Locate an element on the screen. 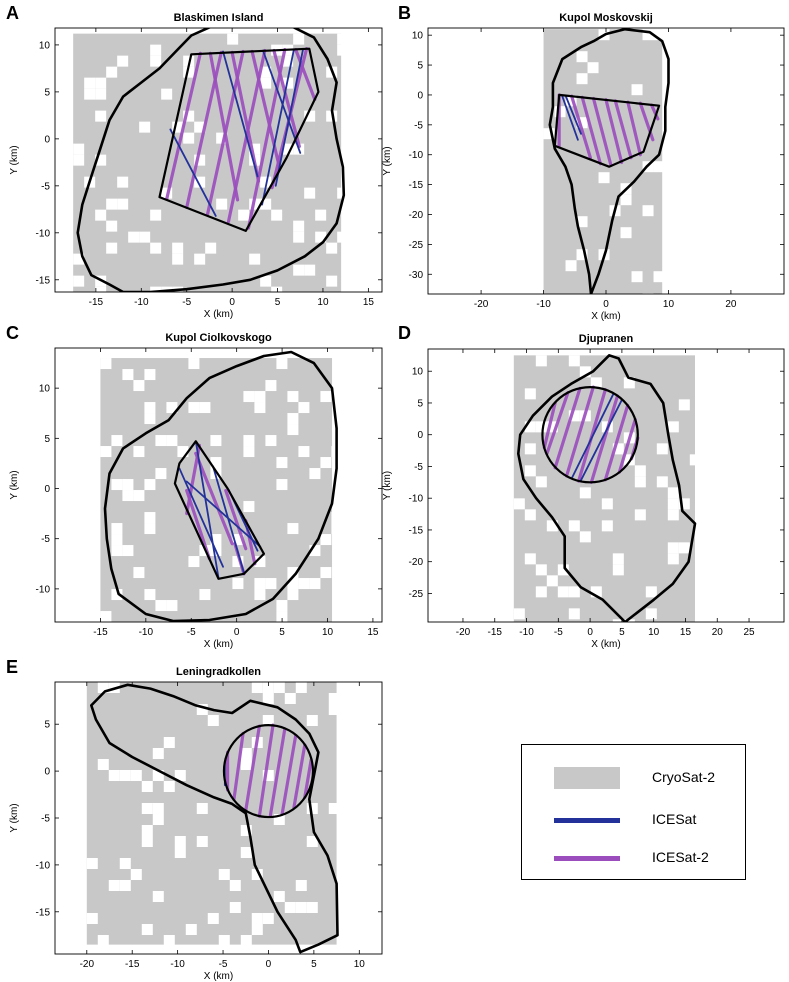 The image size is (789, 982). axes-frame is located at coordinates (606, 485).